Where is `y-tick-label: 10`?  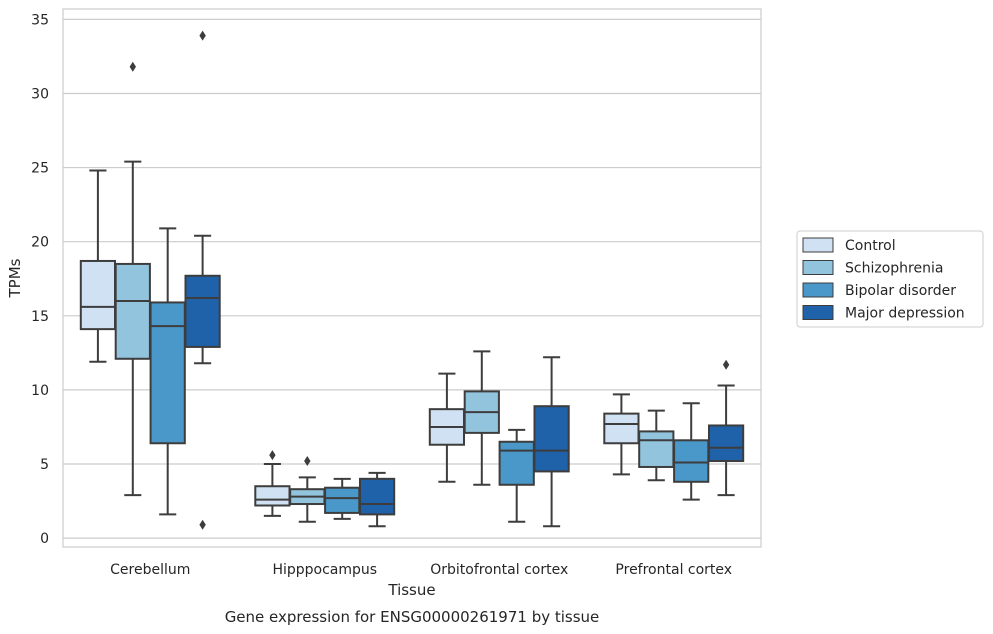 y-tick-label: 10 is located at coordinates (40, 391).